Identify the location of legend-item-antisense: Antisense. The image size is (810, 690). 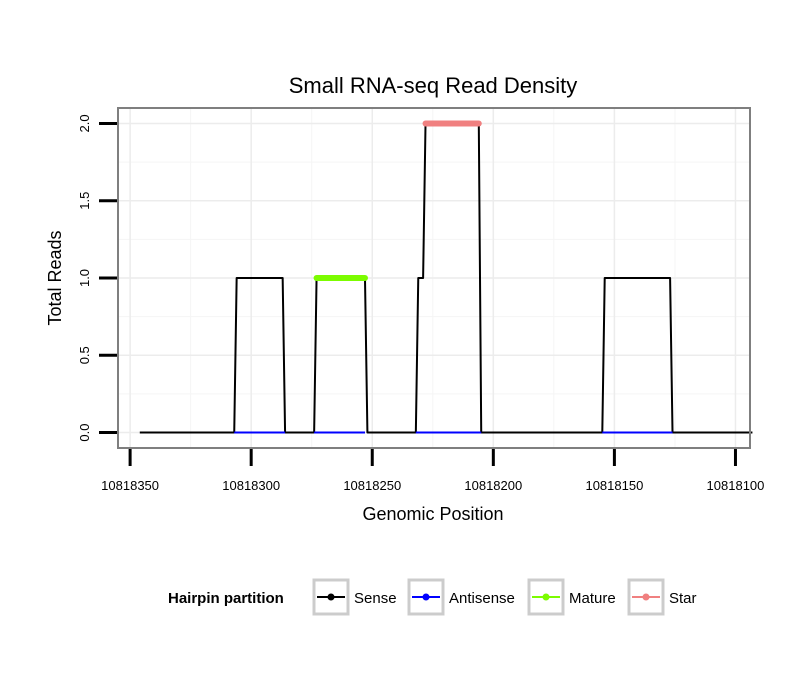
(461, 597).